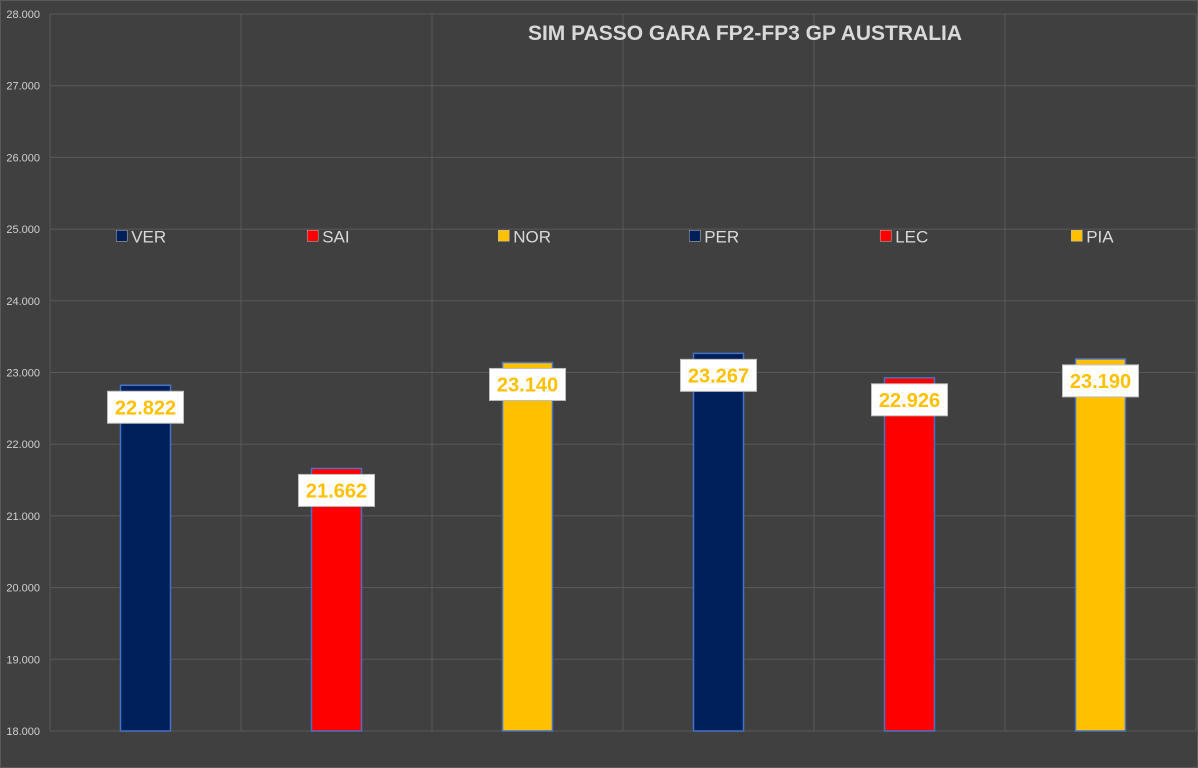 The height and width of the screenshot is (768, 1198). What do you see at coordinates (911, 236) in the screenshot?
I see `legend-label: LEC` at bounding box center [911, 236].